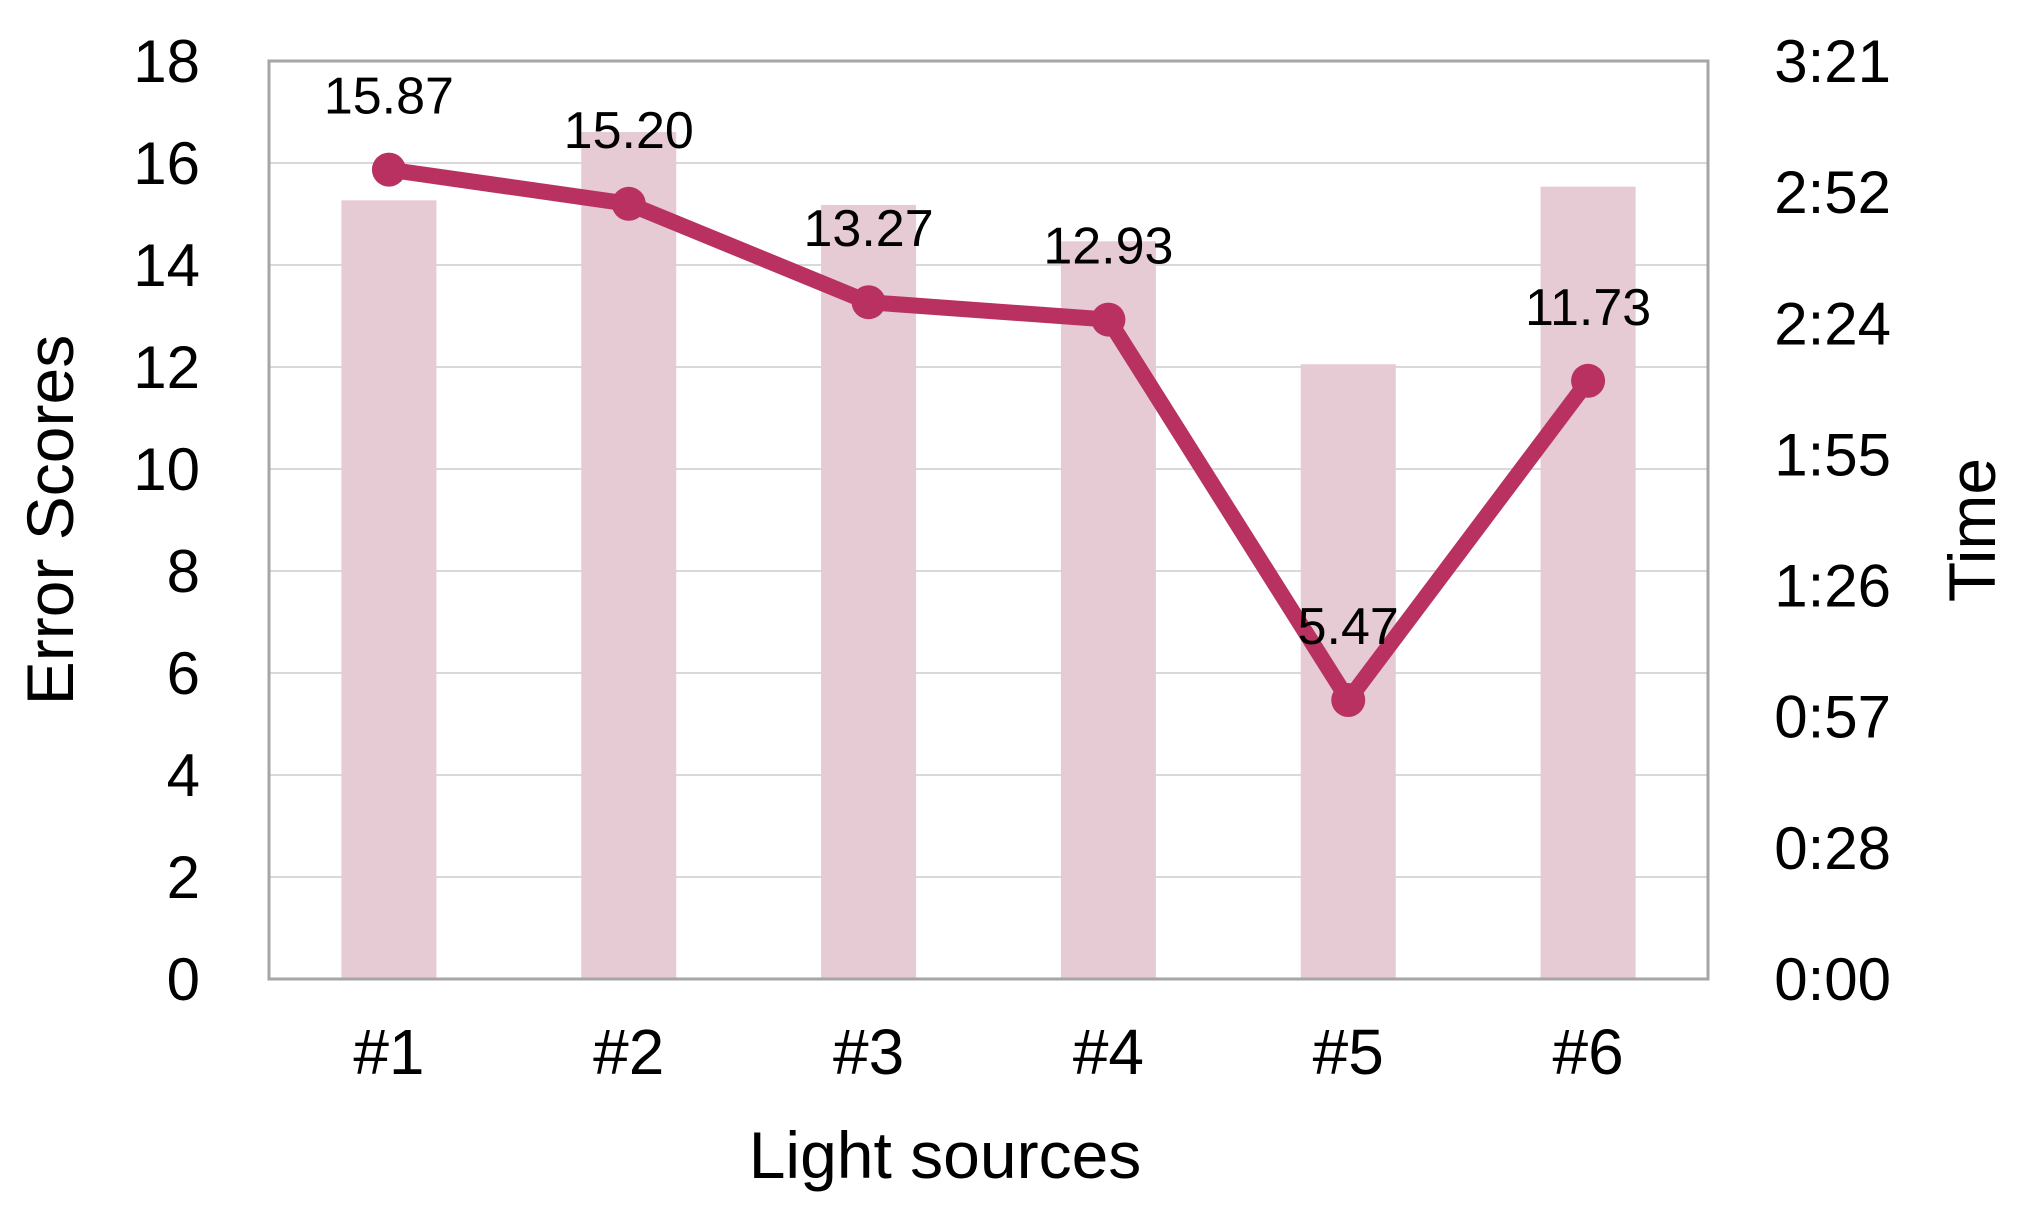 The height and width of the screenshot is (1214, 2025). Describe the element at coordinates (50, 520) in the screenshot. I see `left-axis-title: Error Scores` at that location.